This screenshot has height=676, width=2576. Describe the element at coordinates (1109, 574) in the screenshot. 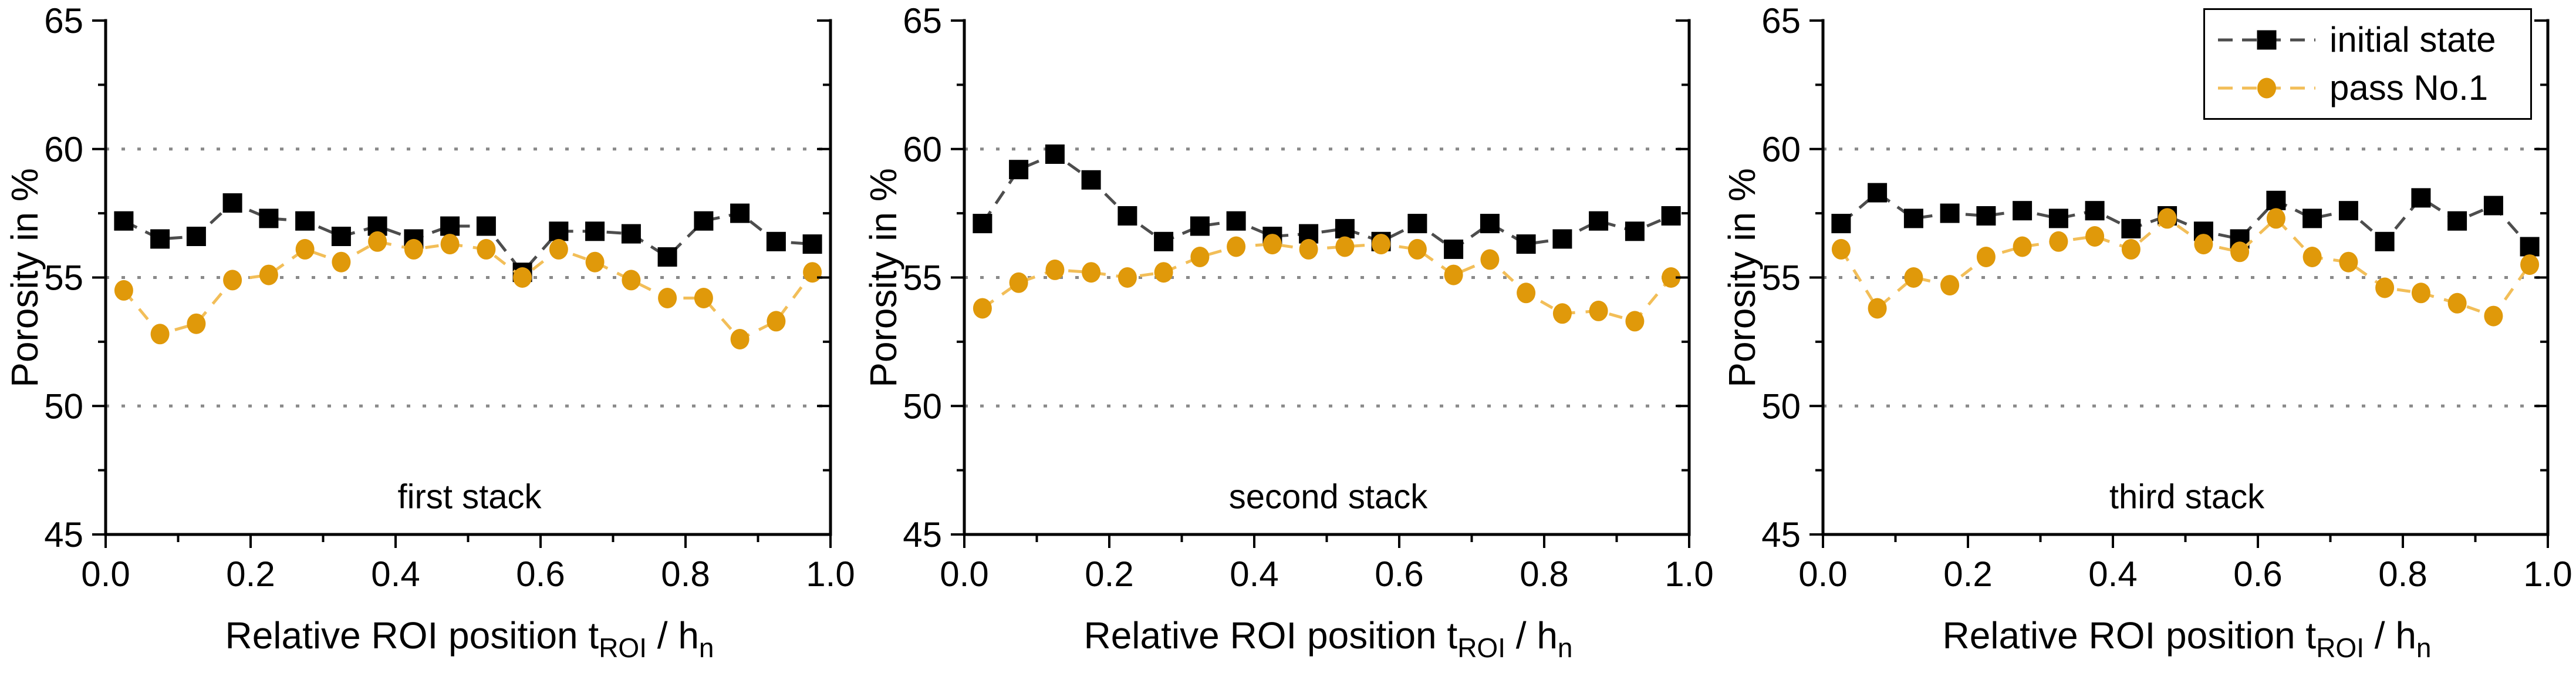

I see `x-tick-label-0.2: 0.2` at that location.